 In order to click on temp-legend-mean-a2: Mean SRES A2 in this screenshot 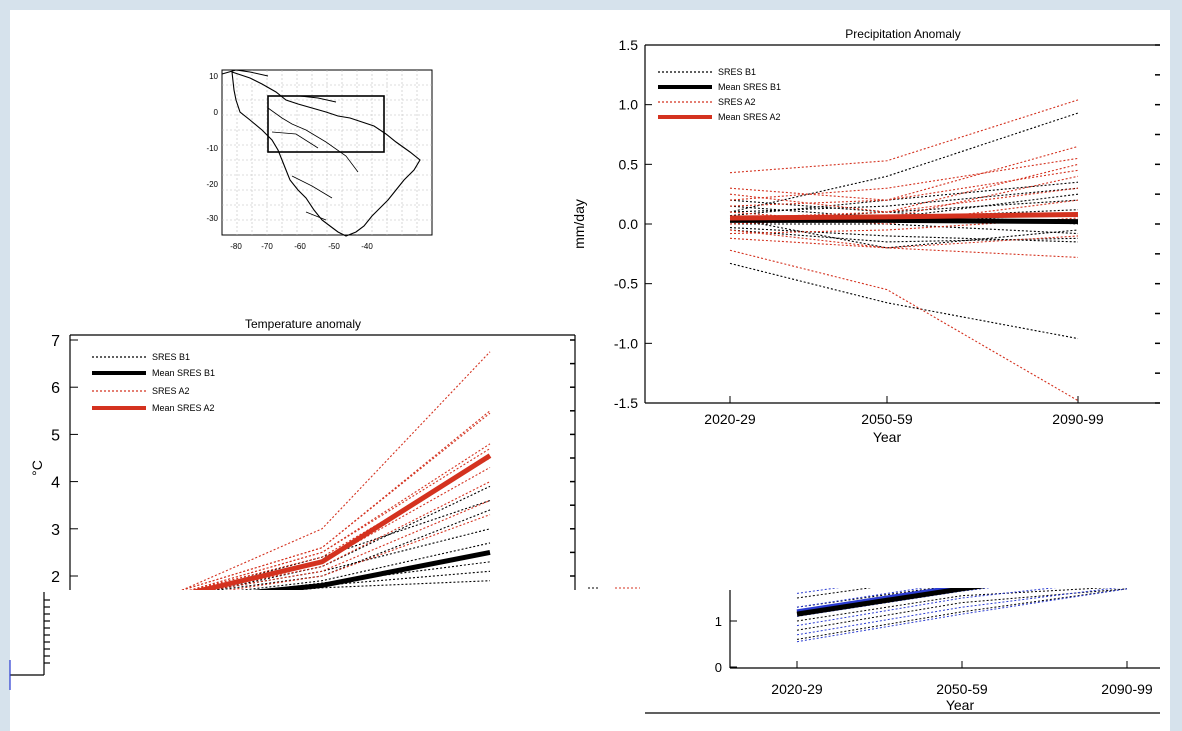, I will do `click(183, 408)`.